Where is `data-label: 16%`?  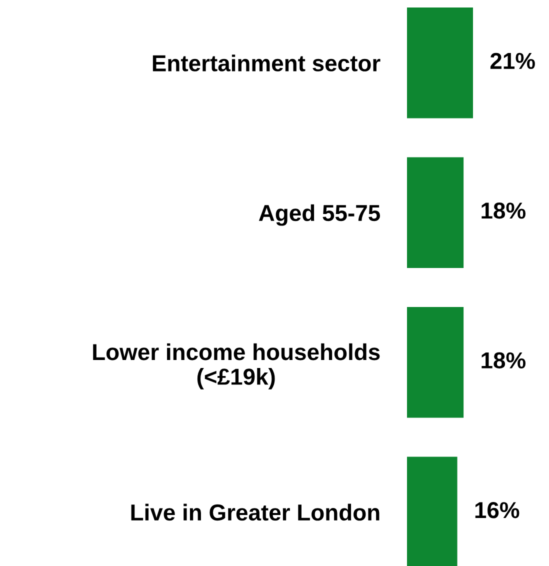 data-label: 16% is located at coordinates (497, 510).